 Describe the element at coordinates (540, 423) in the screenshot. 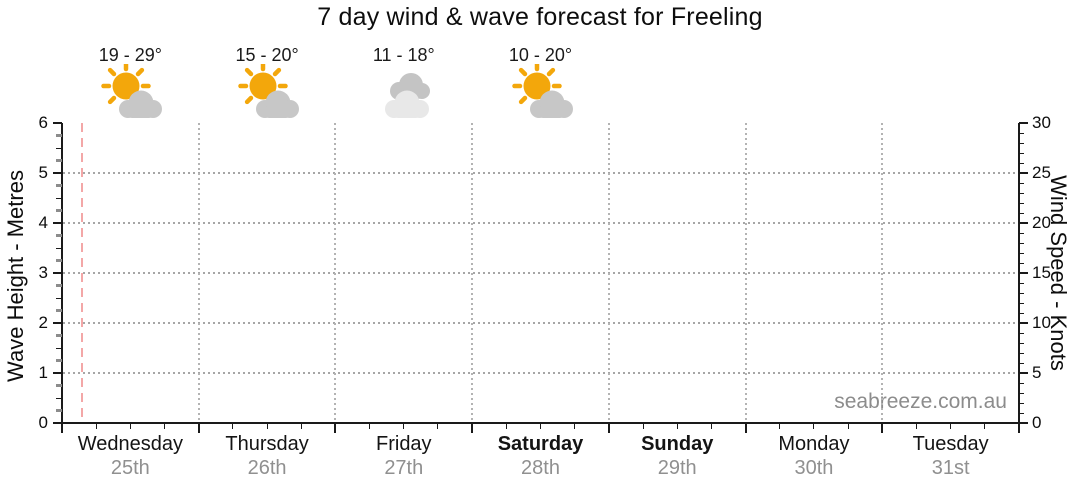

I see `x-axis-spine` at that location.